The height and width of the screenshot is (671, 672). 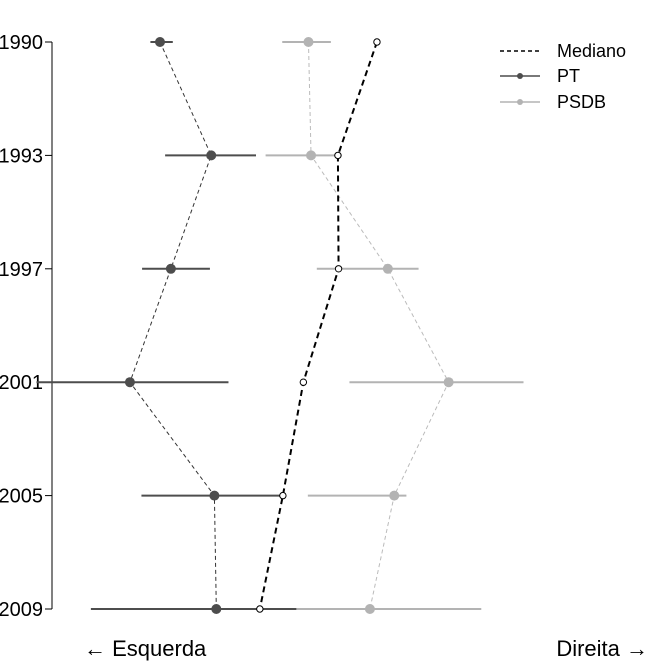 What do you see at coordinates (21, 43) in the screenshot?
I see `y-tick-label: 1990` at bounding box center [21, 43].